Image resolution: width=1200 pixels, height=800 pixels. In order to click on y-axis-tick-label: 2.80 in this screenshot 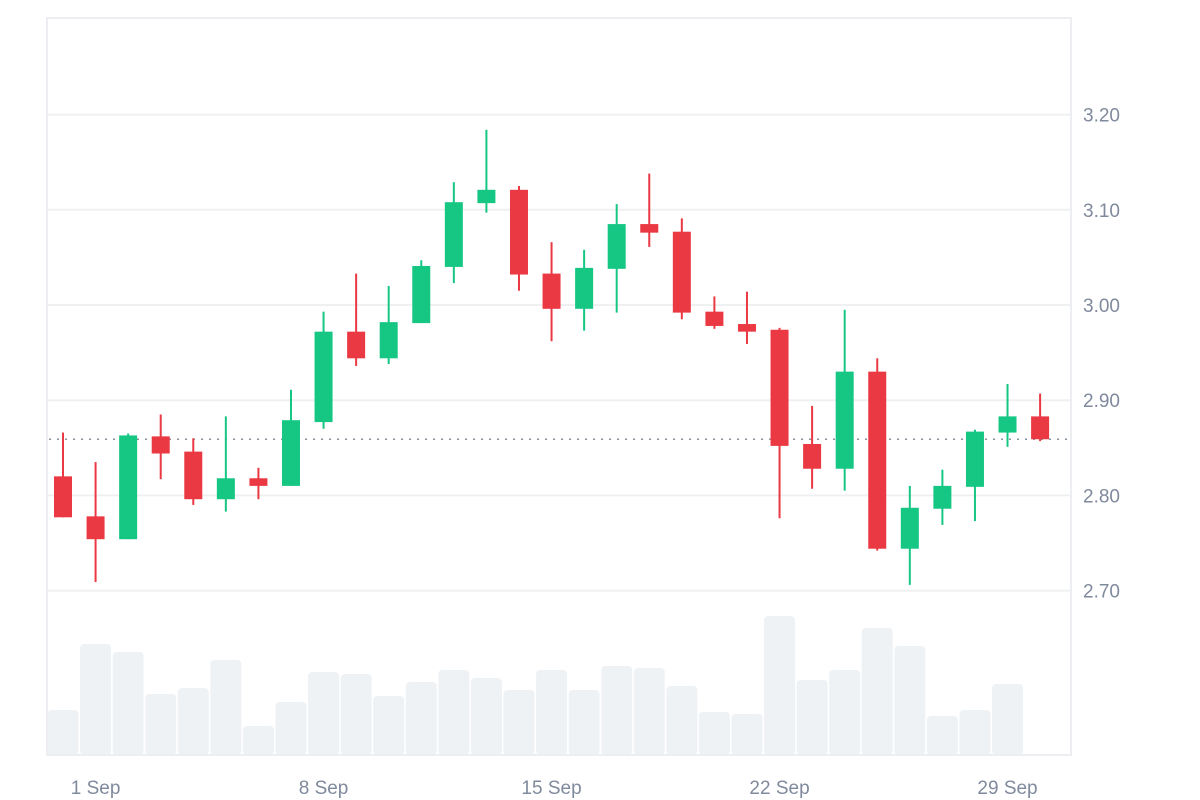, I will do `click(1101, 496)`.